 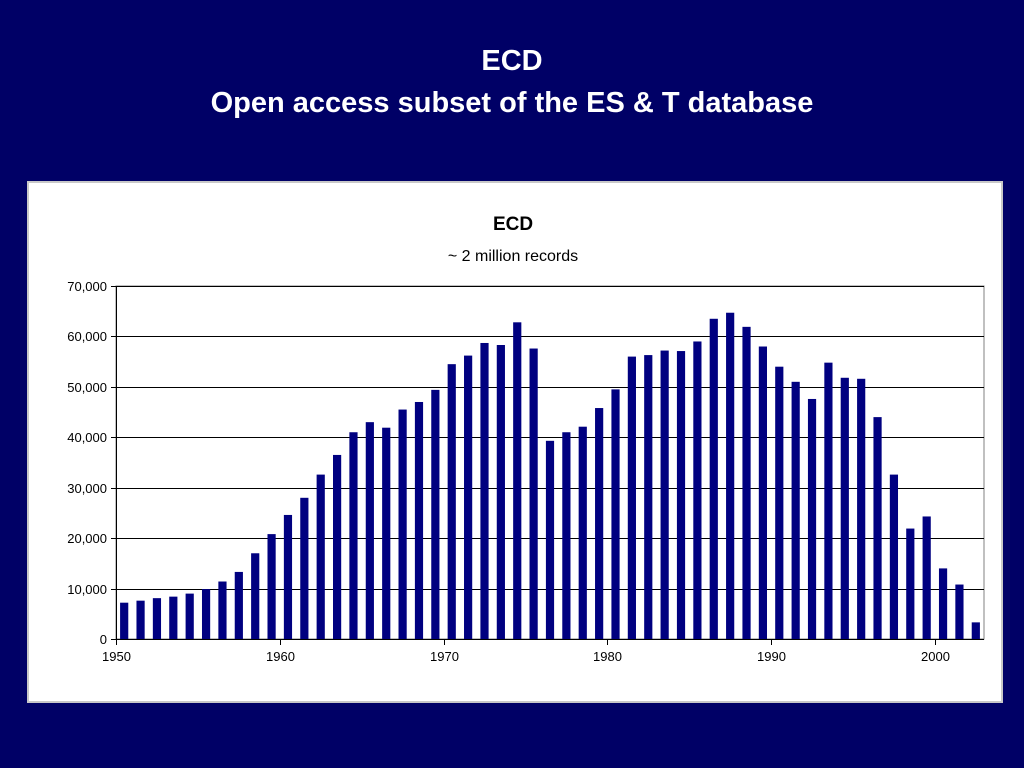 What do you see at coordinates (681, 495) in the screenshot?
I see `bar-1984` at bounding box center [681, 495].